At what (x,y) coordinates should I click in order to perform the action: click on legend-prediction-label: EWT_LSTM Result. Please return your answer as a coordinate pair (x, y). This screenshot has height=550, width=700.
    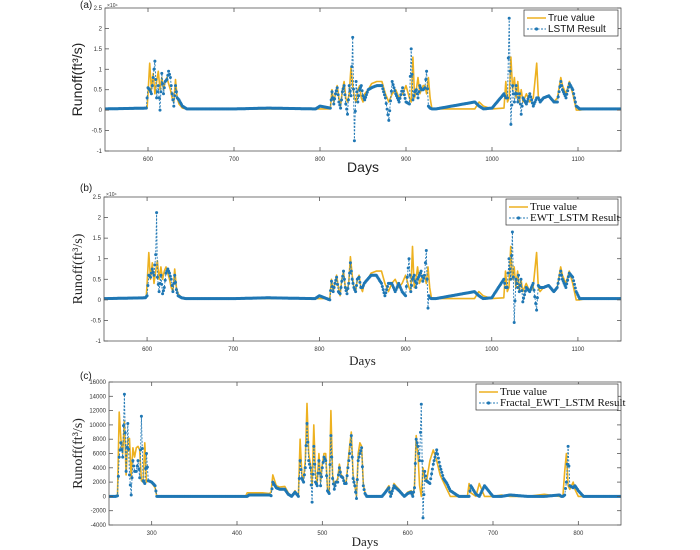
    Looking at the image, I should click on (575, 218).